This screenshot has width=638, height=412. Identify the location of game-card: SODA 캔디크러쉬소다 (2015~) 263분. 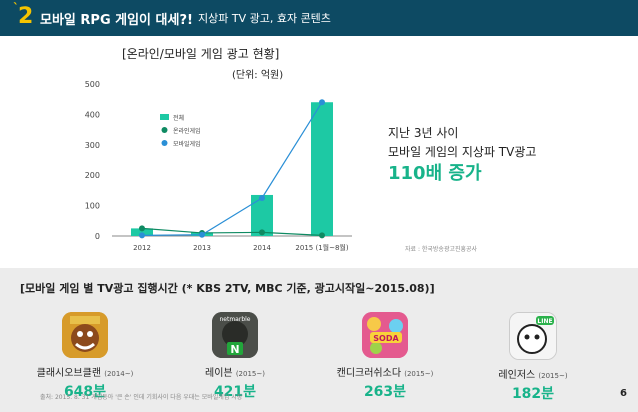
(385, 356).